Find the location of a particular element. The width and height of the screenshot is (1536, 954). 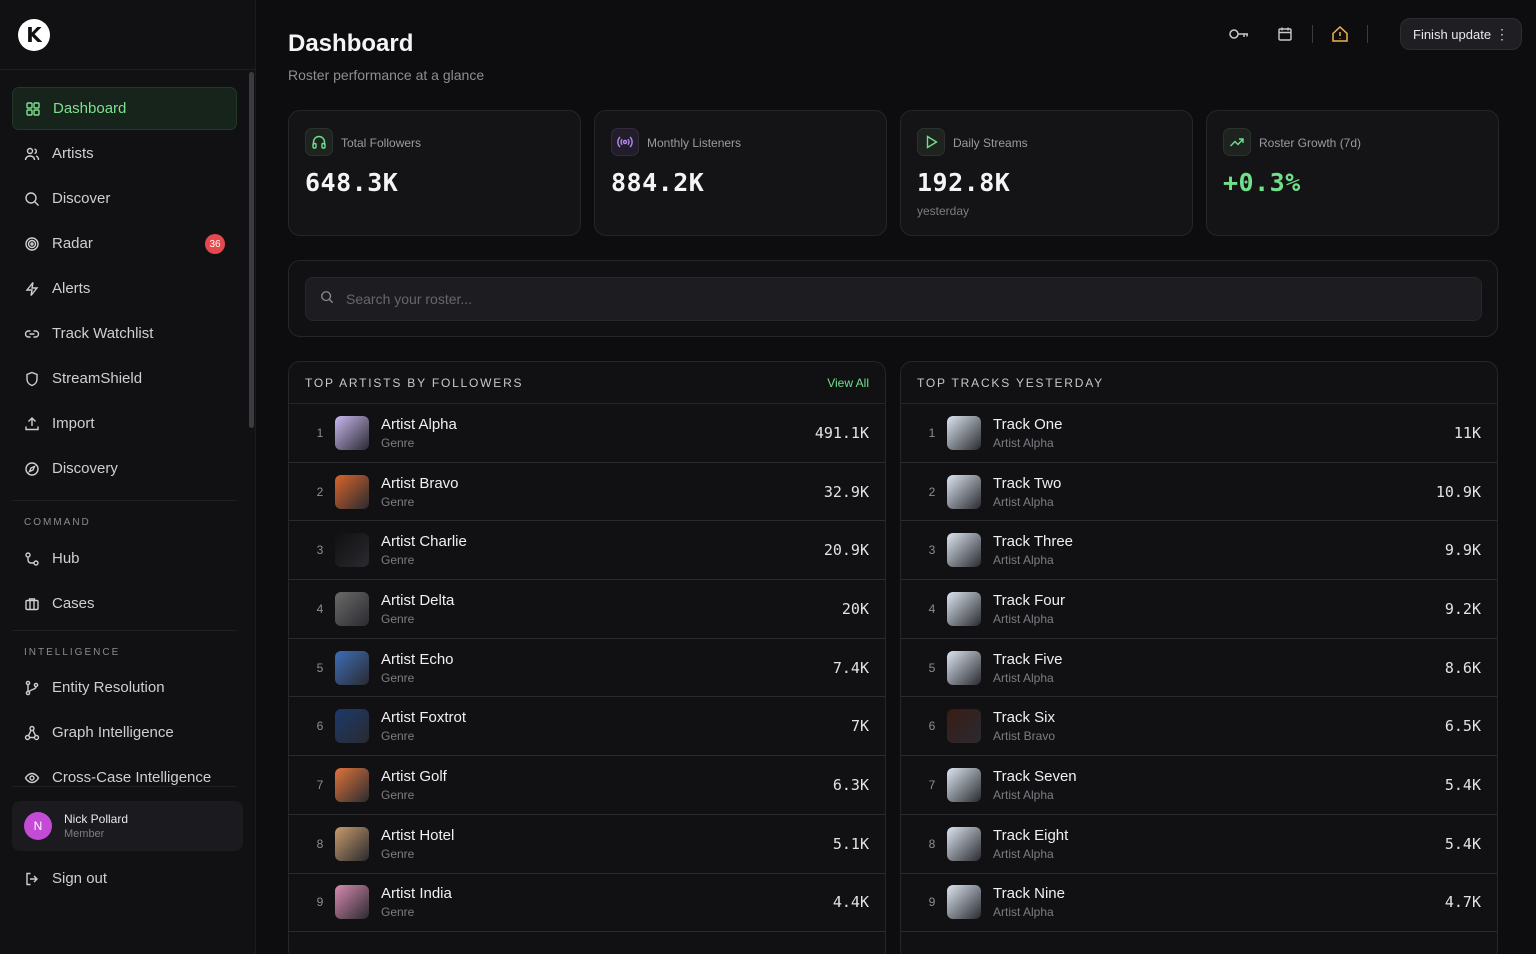

view-all-link: View All is located at coordinates (848, 382).